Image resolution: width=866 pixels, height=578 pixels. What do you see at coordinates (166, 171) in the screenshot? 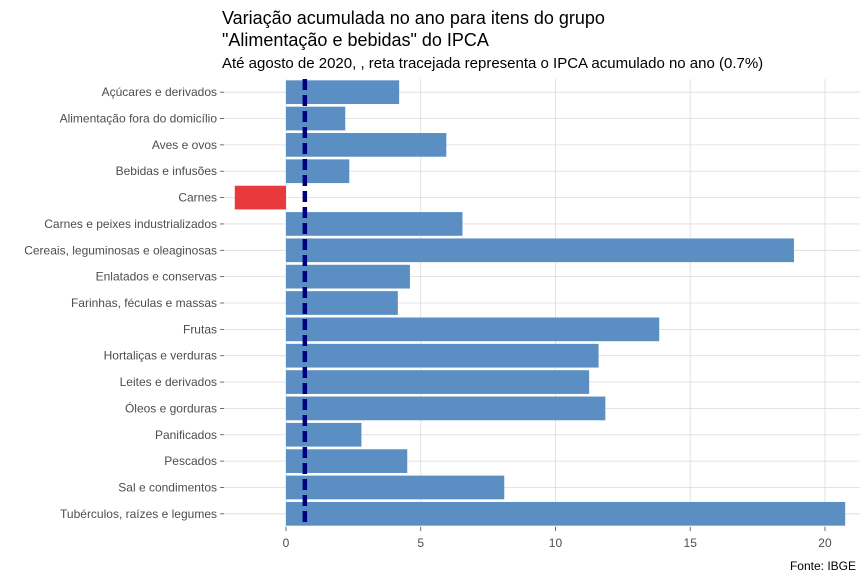
I see `category-label: Bebidas e infusões` at bounding box center [166, 171].